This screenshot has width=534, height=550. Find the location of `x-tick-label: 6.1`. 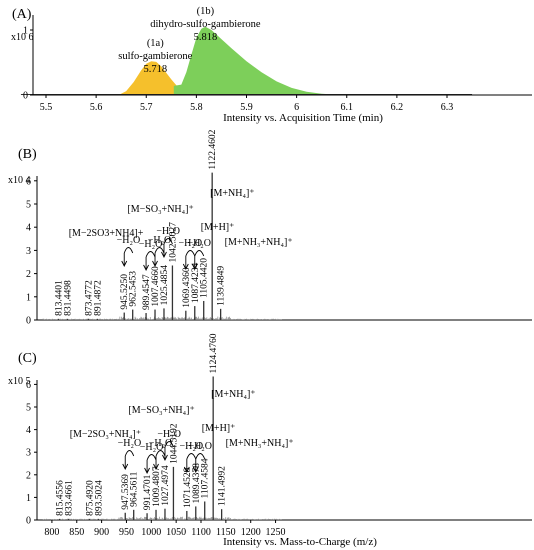

x-tick-label: 6.1 is located at coordinates (347, 107).